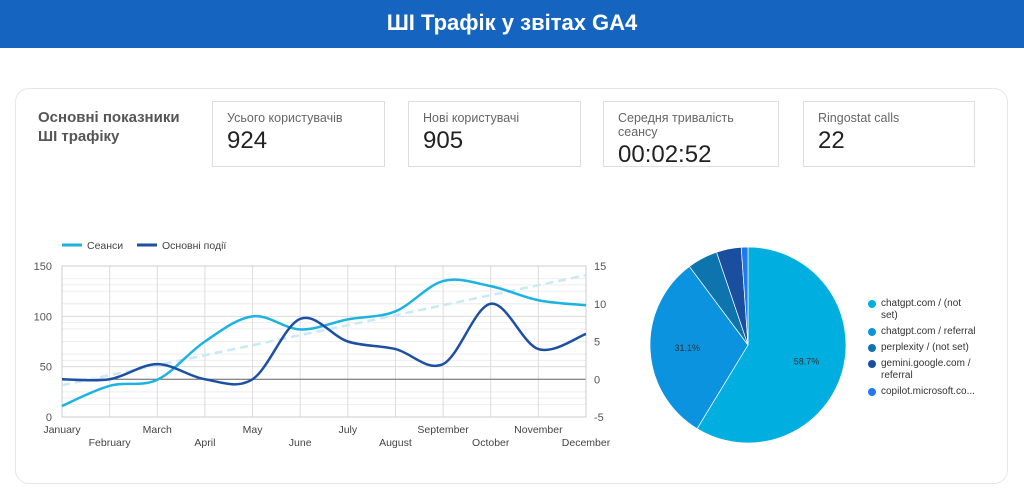  I want to click on legend-label: chatgpt.com / (not set), so click(921, 309).